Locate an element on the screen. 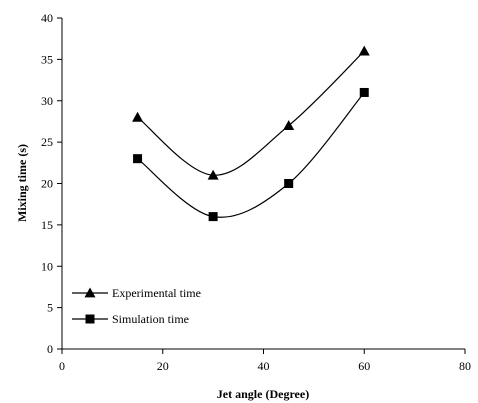 Image resolution: width=478 pixels, height=403 pixels. x-tick-label: 40 is located at coordinates (264, 366).